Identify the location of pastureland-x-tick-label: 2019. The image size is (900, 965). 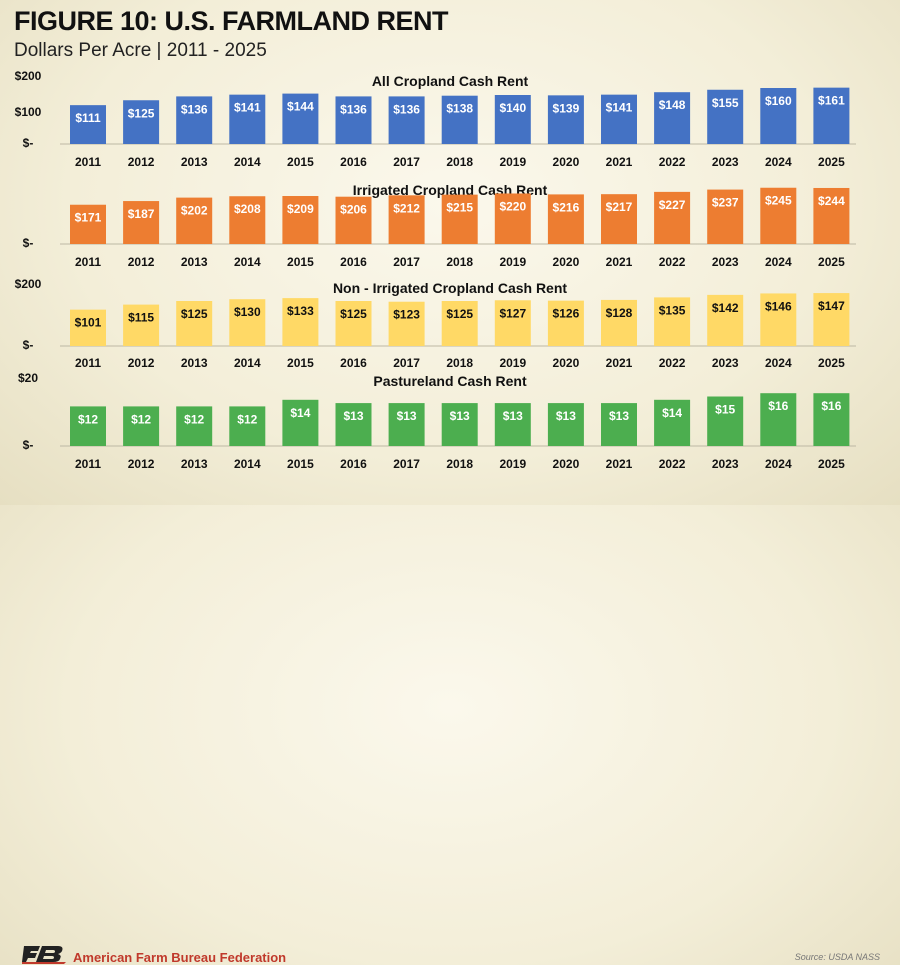
(512, 463).